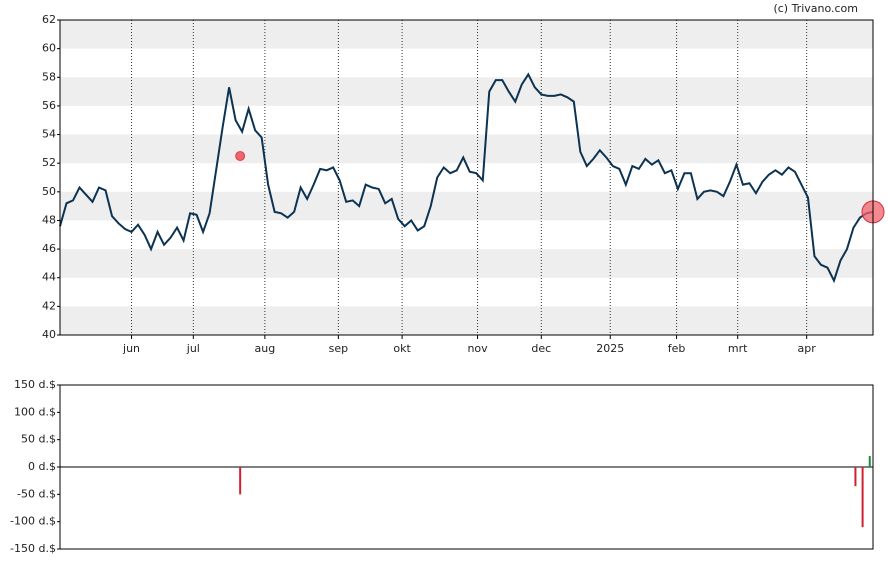  I want to click on event-marker, so click(240, 156).